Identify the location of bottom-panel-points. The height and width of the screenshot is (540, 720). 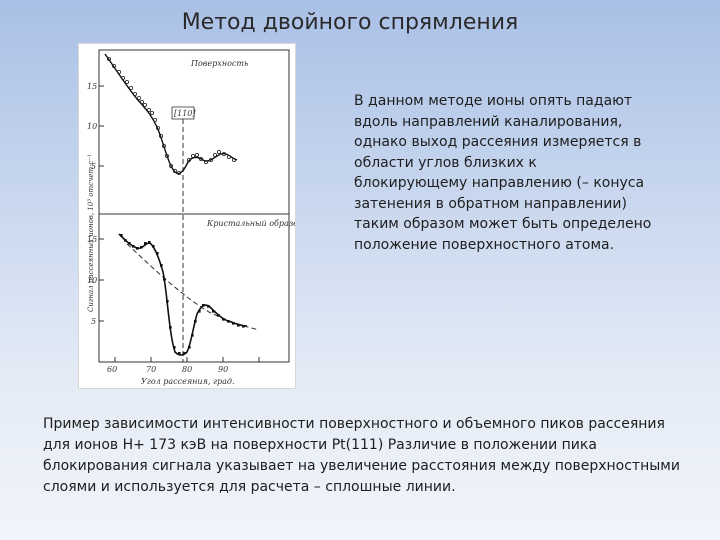
(182, 294).